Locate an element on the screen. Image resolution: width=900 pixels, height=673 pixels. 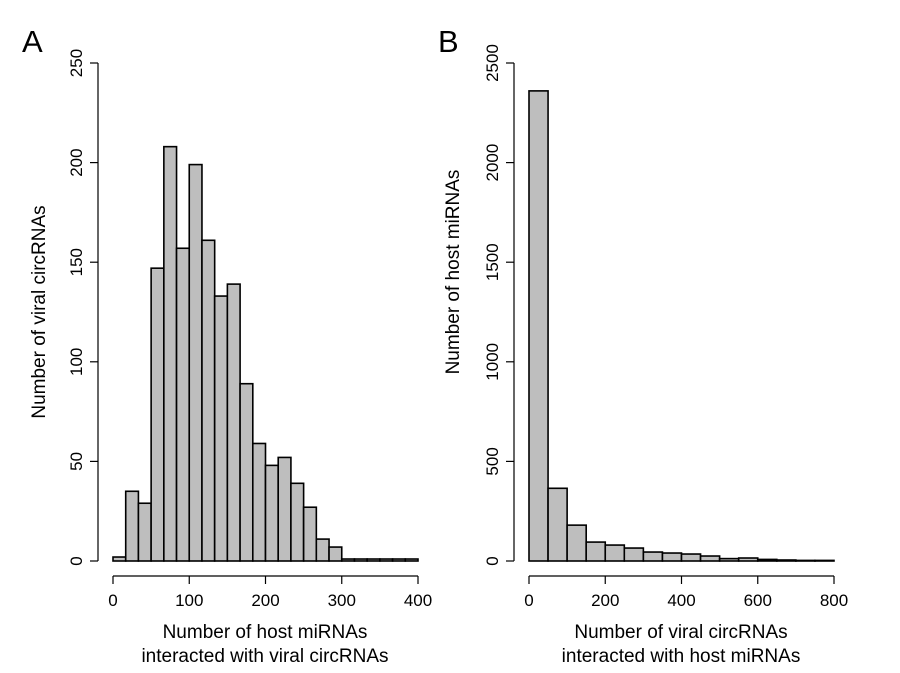
panel-a-x-axis: 0 100 200 300 400 is located at coordinates (270, 592).